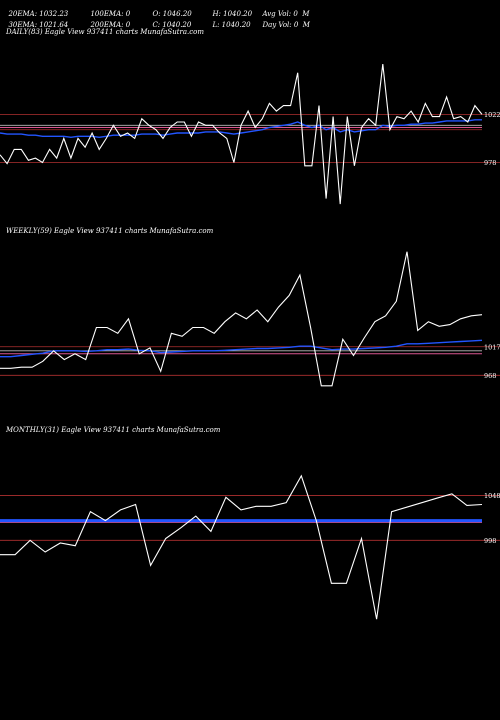  What do you see at coordinates (172, 25) in the screenshot?
I see `close-value: C: 1040.20` at bounding box center [172, 25].